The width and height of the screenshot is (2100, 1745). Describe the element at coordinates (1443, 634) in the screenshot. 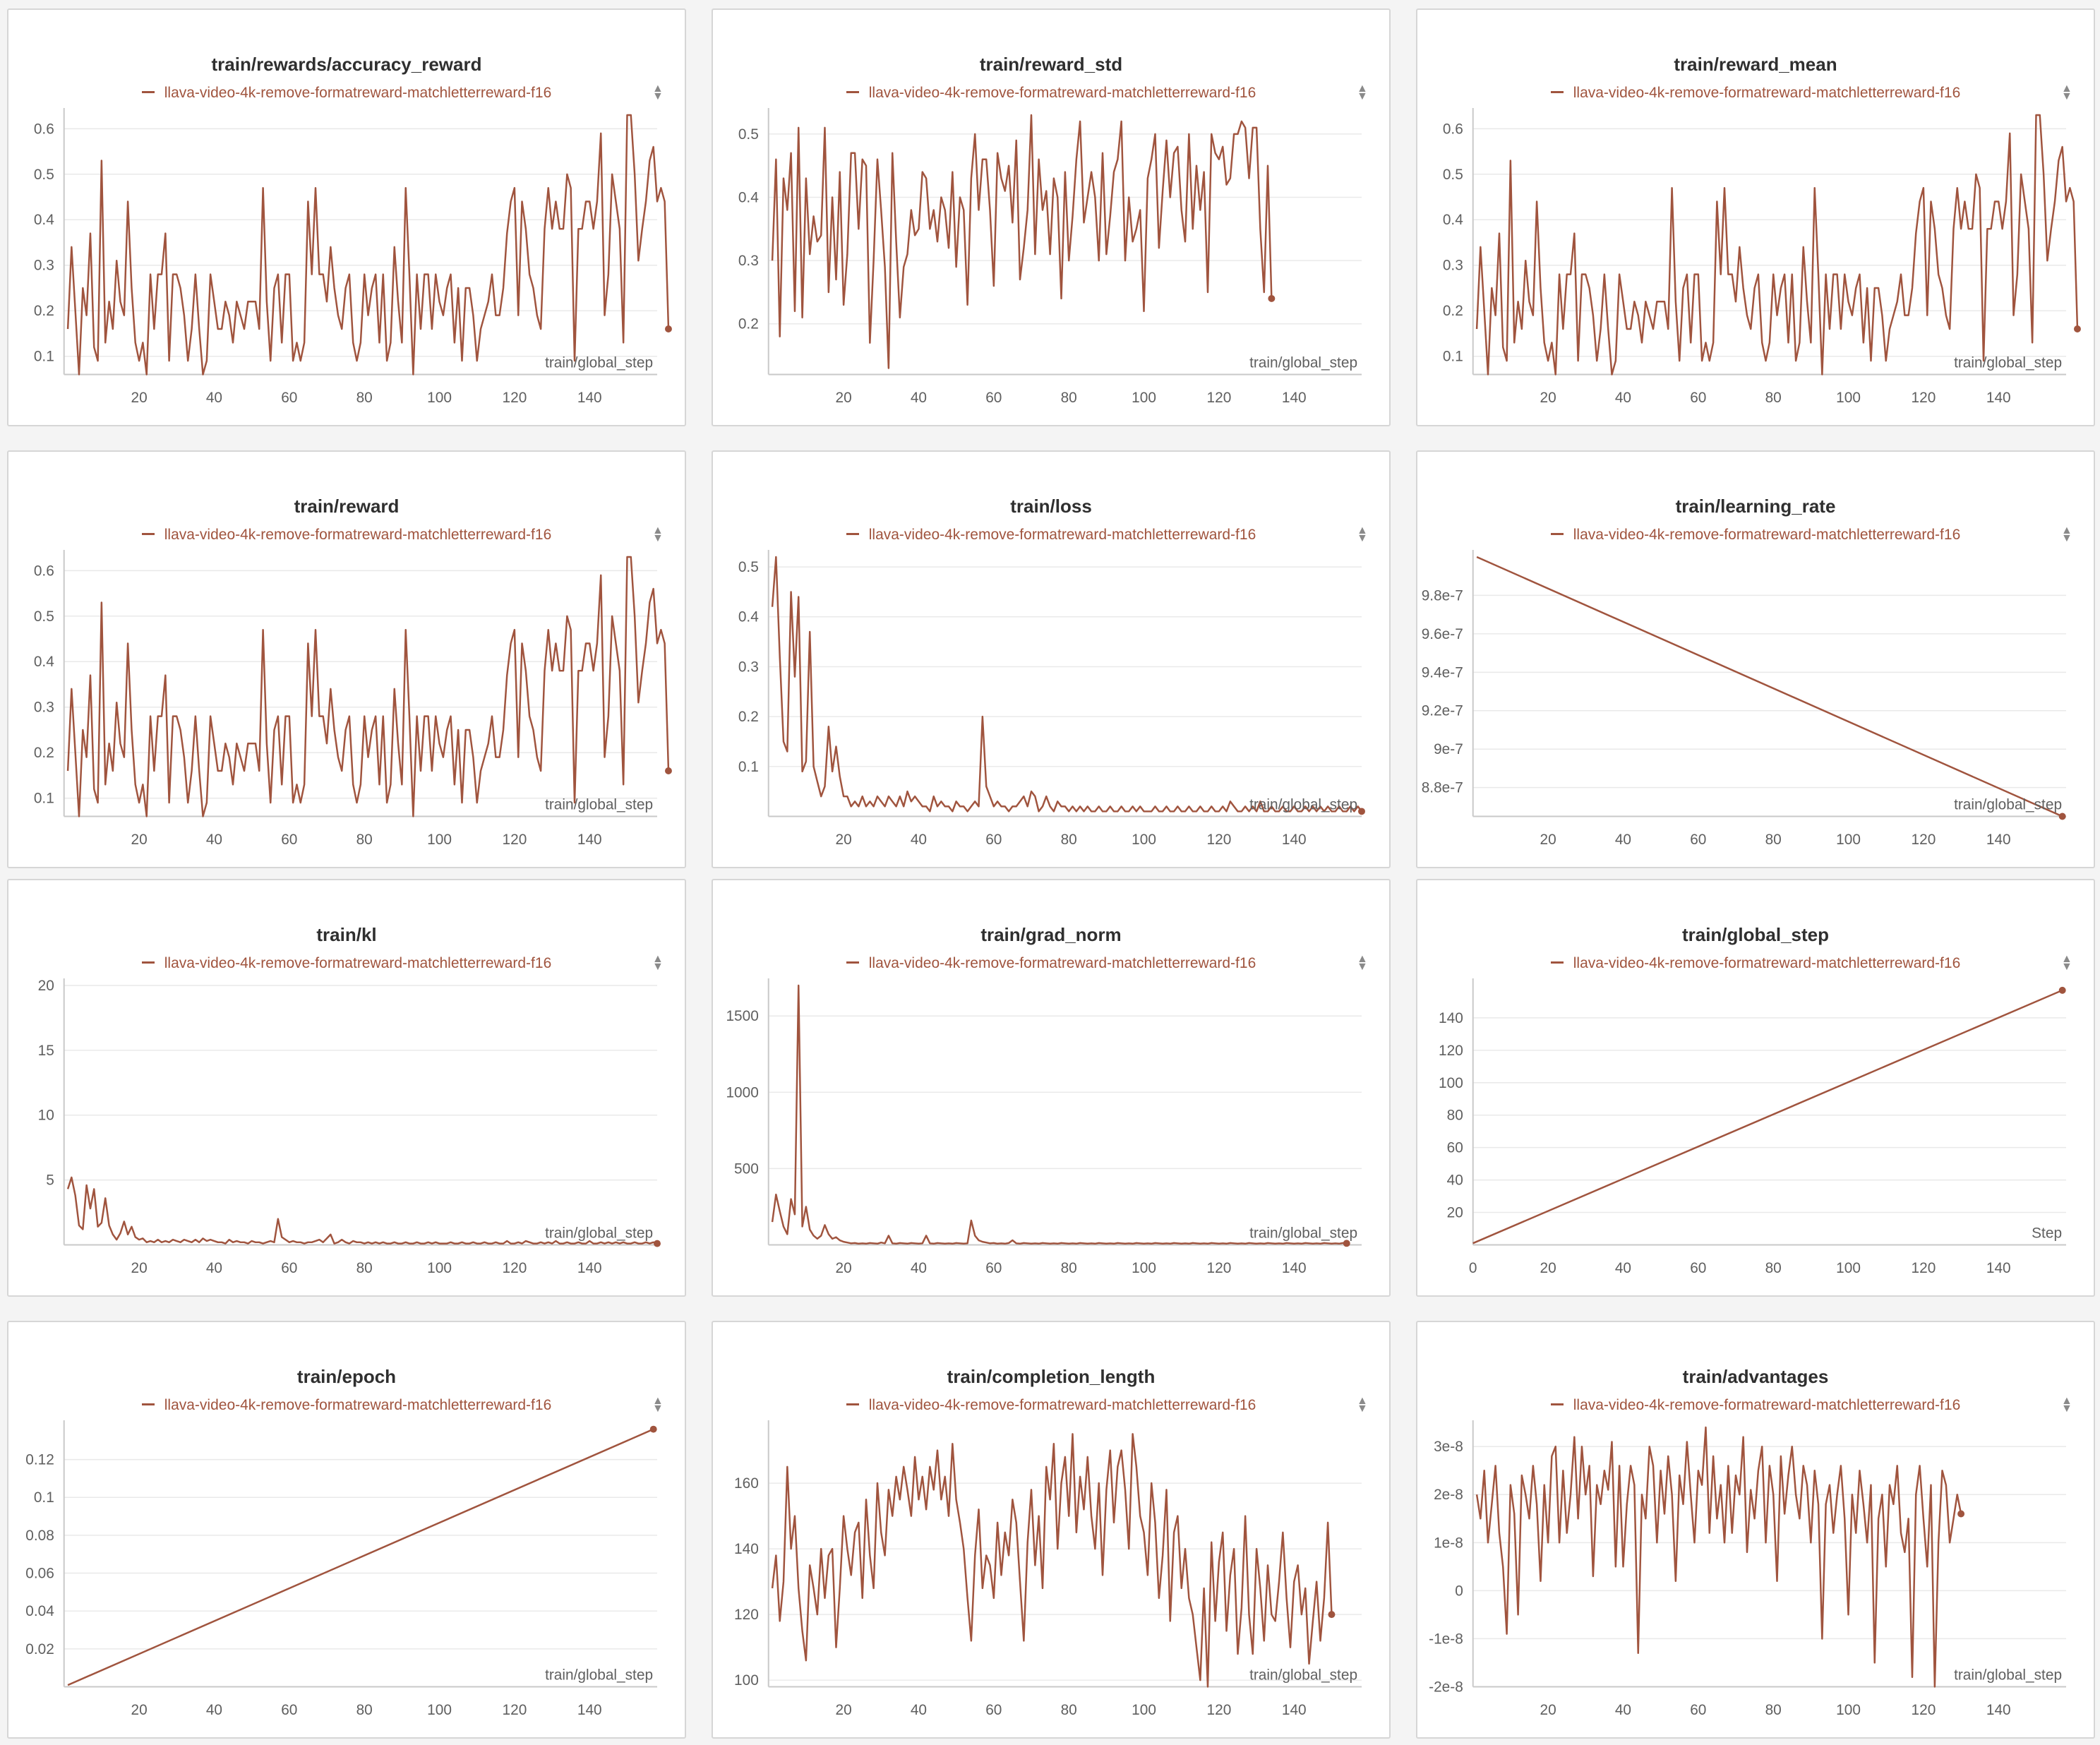

I see `y-tick-label: 9.6e-7` at that location.